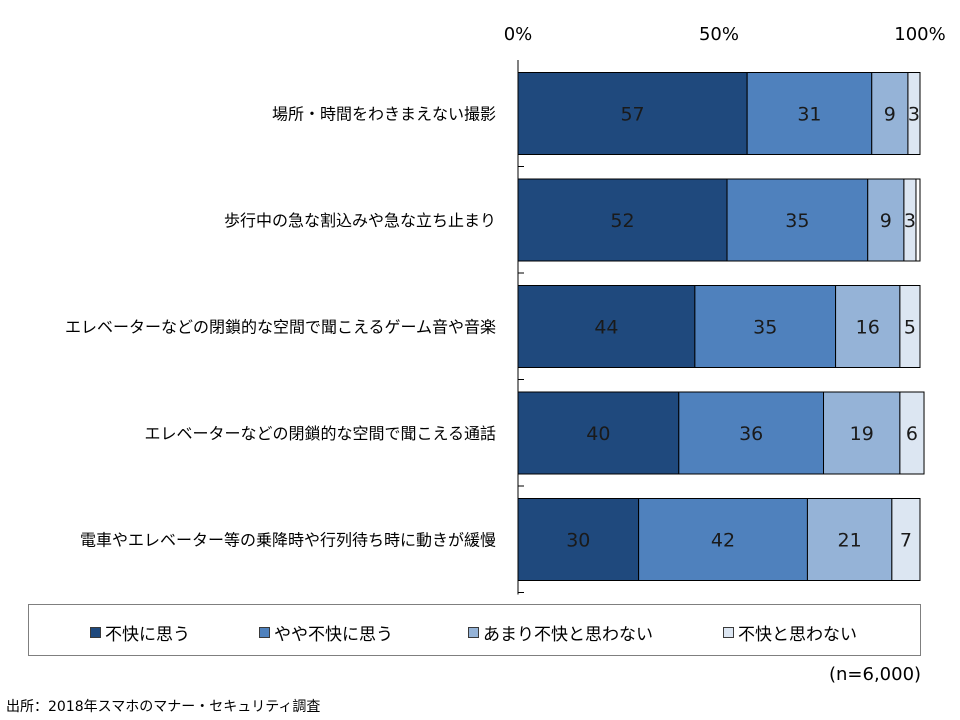  I want to click on sample-size-note: (n=6,000), so click(875, 674).